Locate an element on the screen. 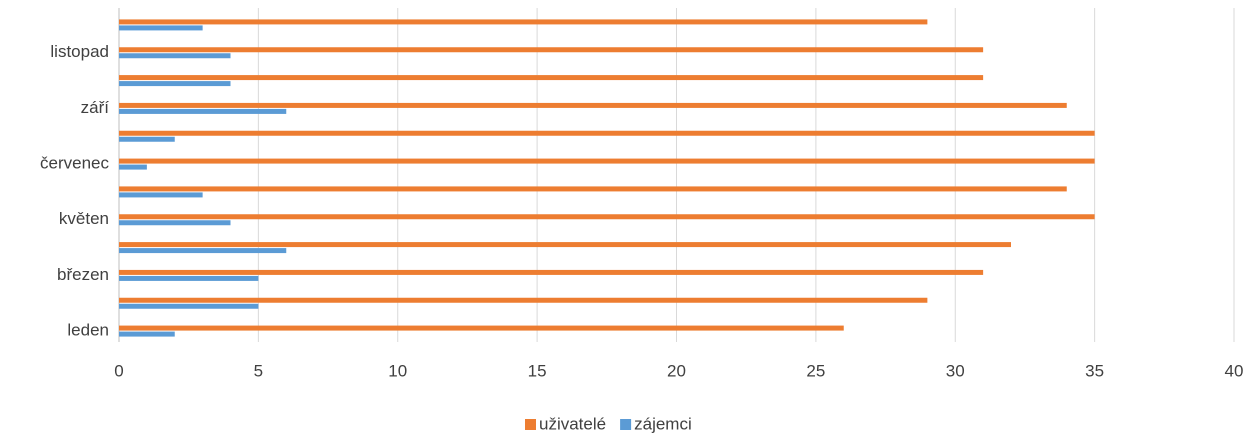 The width and height of the screenshot is (1258, 441). y-tick-label: listopad is located at coordinates (79, 51).